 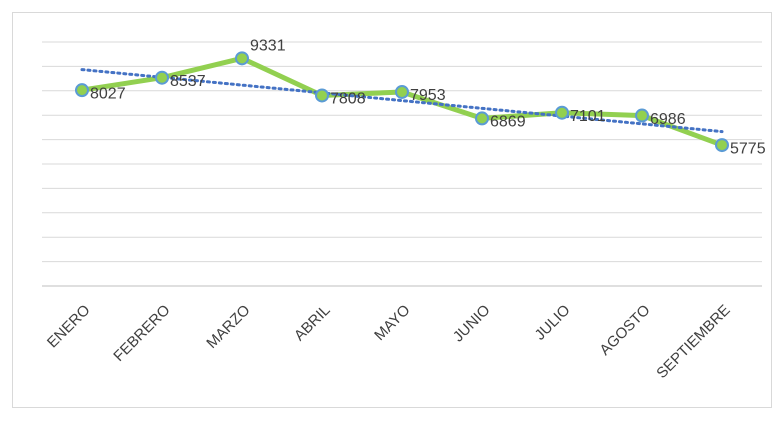 What do you see at coordinates (348, 99) in the screenshot?
I see `data-label: 7808` at bounding box center [348, 99].